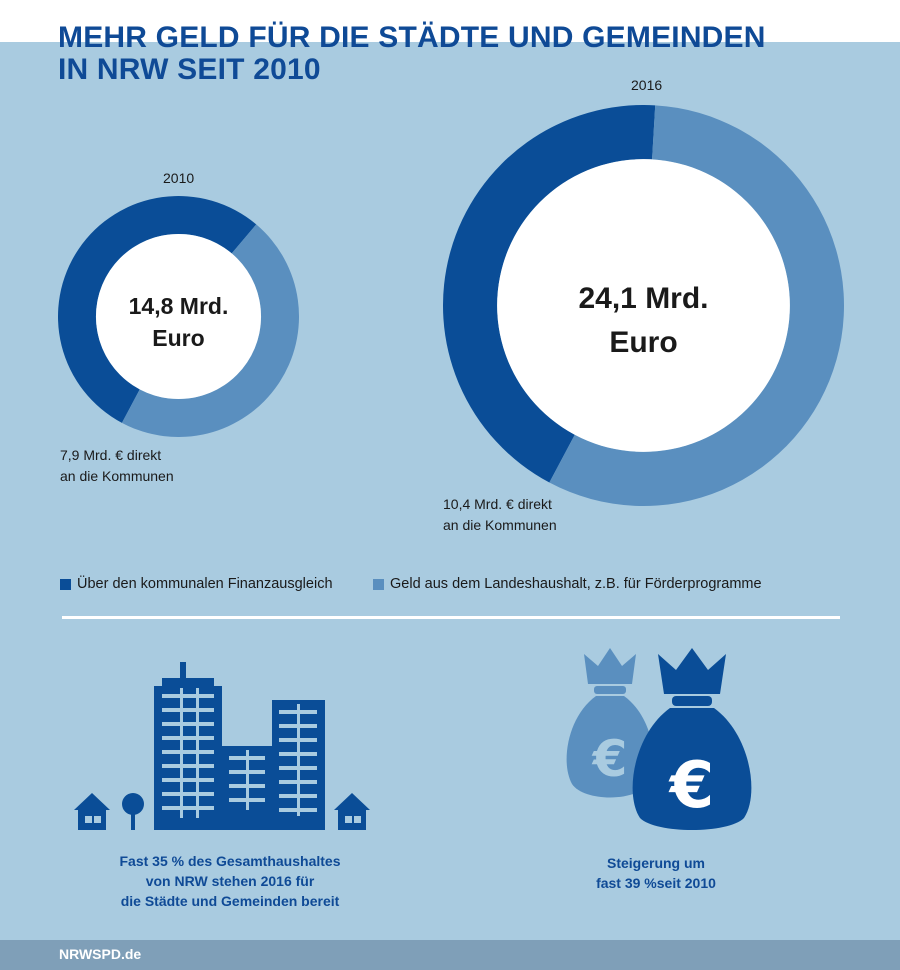 This screenshot has height=970, width=900. Describe the element at coordinates (656, 883) in the screenshot. I see `money-caption-line-2: fast 39 %seit 2010` at that location.